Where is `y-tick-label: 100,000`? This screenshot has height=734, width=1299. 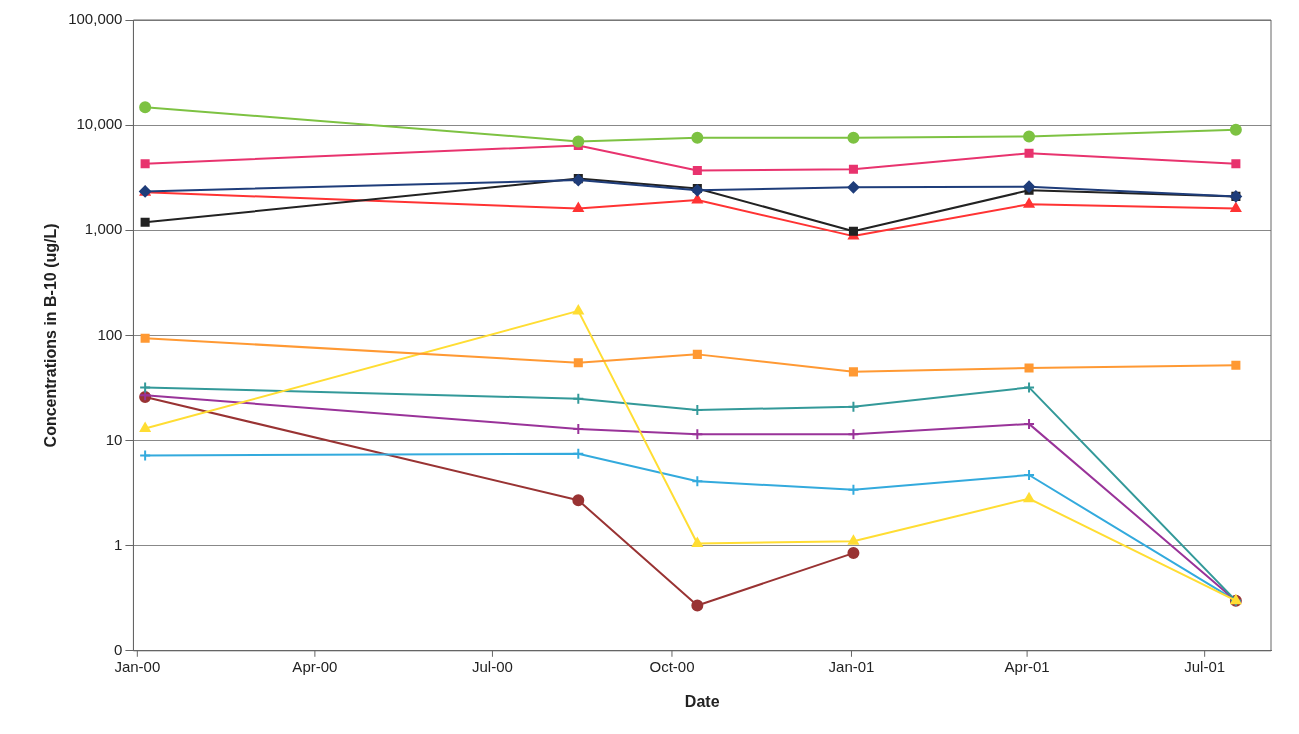 y-tick-label: 100,000 is located at coordinates (95, 19).